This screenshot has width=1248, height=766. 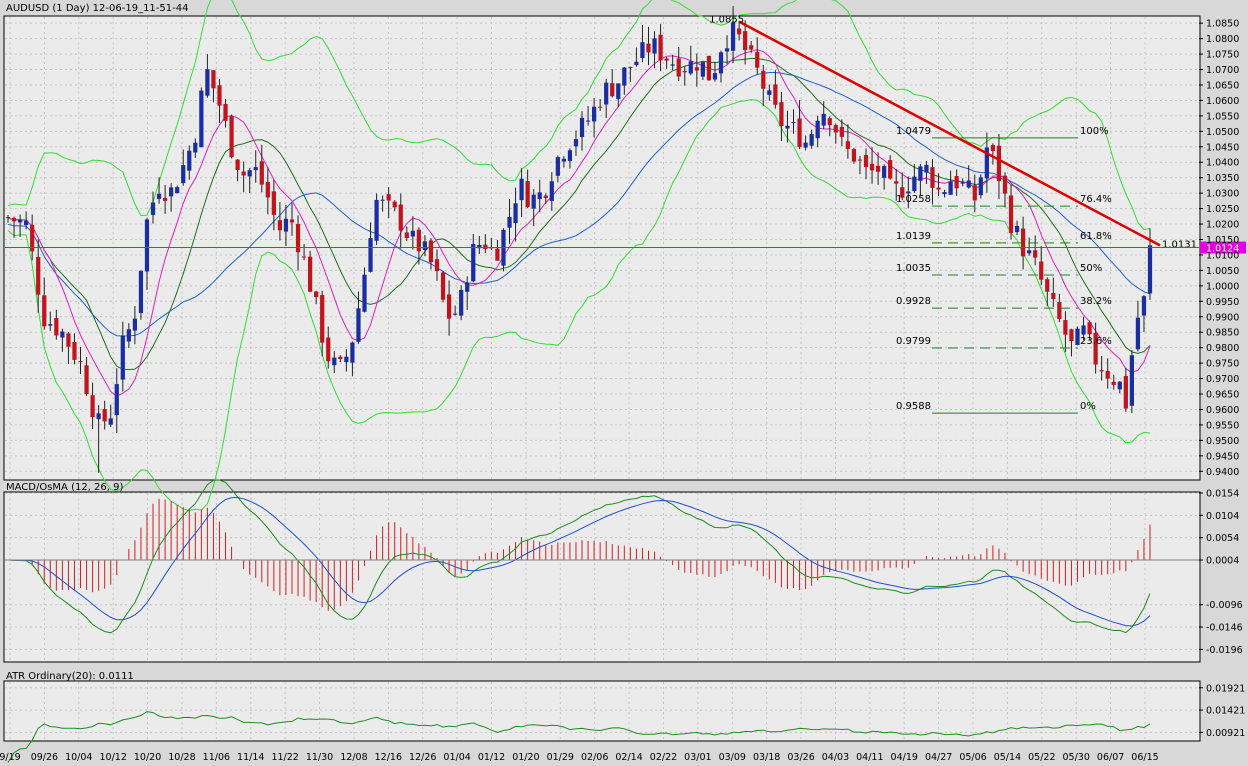 What do you see at coordinates (1222, 24) in the screenshot?
I see `y-tick-label: 1.0850` at bounding box center [1222, 24].